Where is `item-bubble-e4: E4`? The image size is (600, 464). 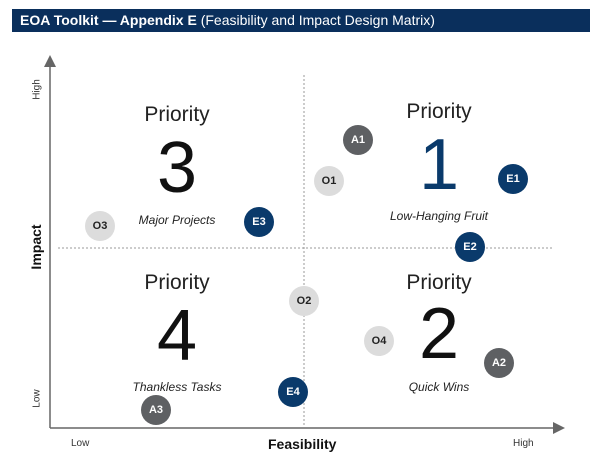
item-bubble-e4: E4 is located at coordinates (293, 392).